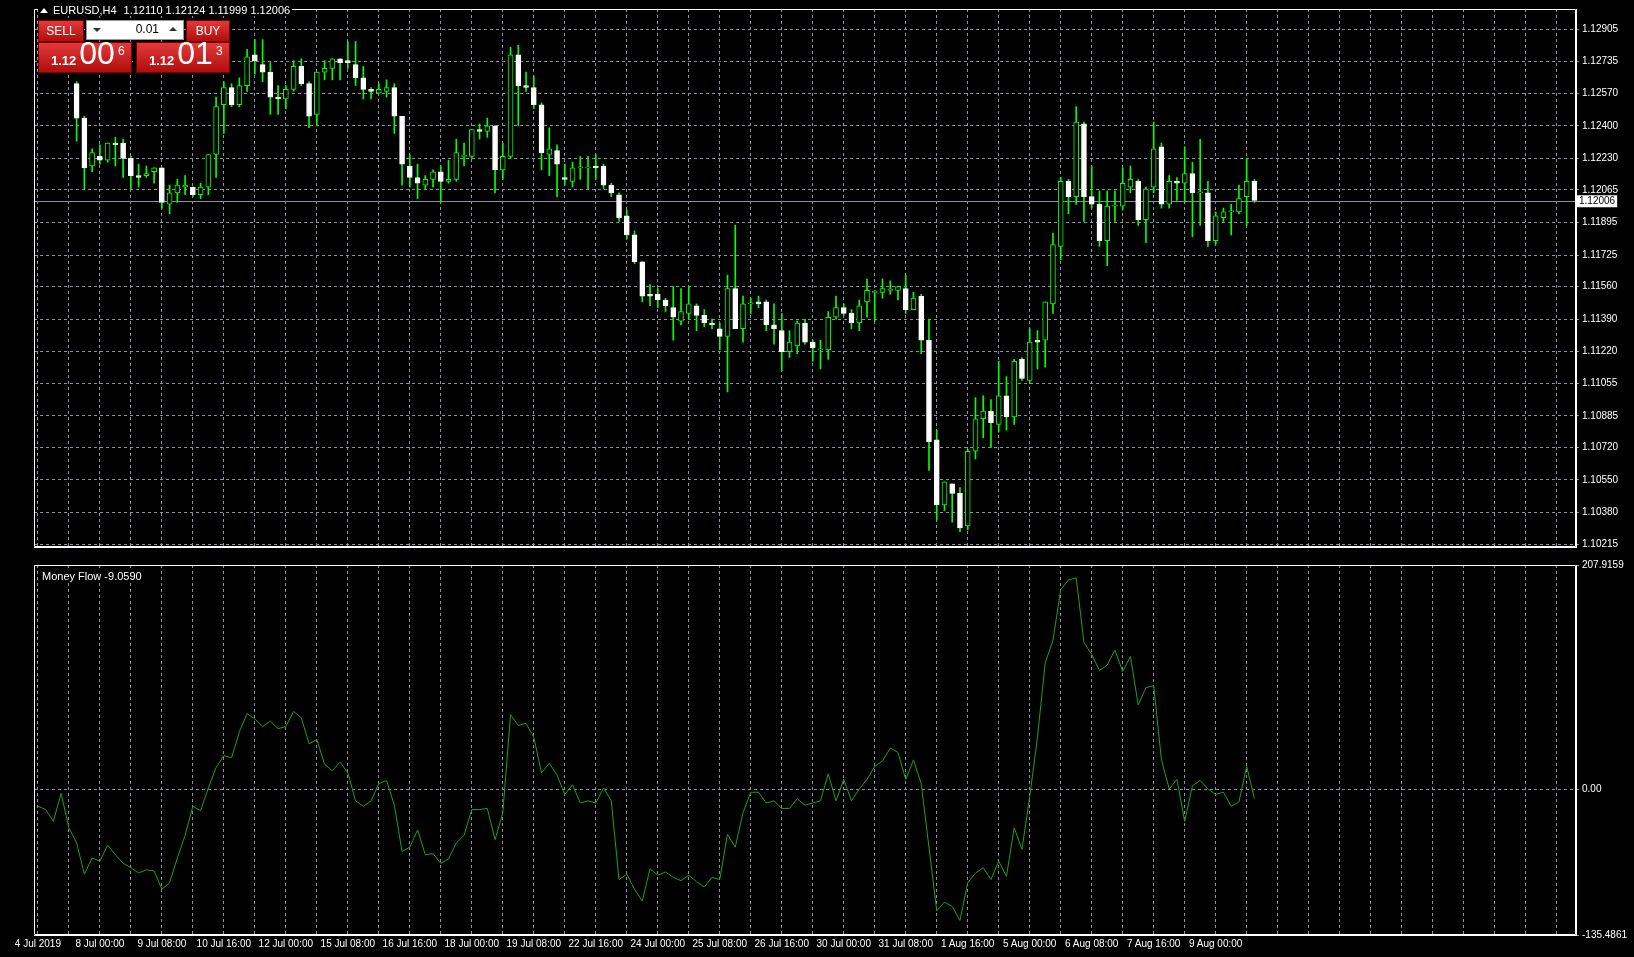 This screenshot has height=957, width=1634. I want to click on x-tick-label: 5 Aug 00:00, so click(1030, 943).